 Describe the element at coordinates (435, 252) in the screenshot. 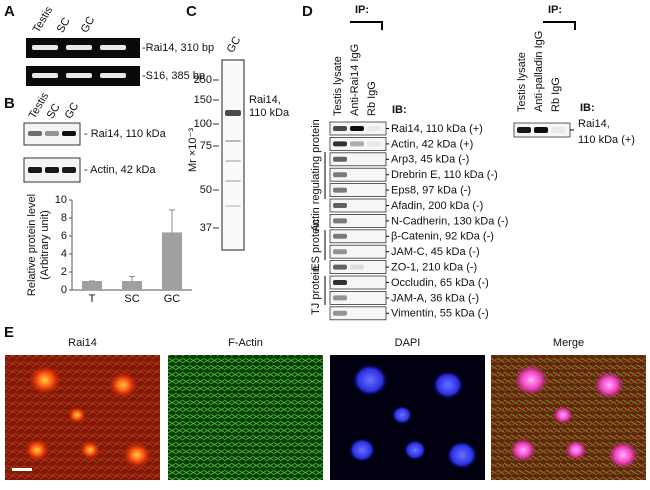

I see `ib-row-label: JAM-C, 45 kDa (-)` at that location.